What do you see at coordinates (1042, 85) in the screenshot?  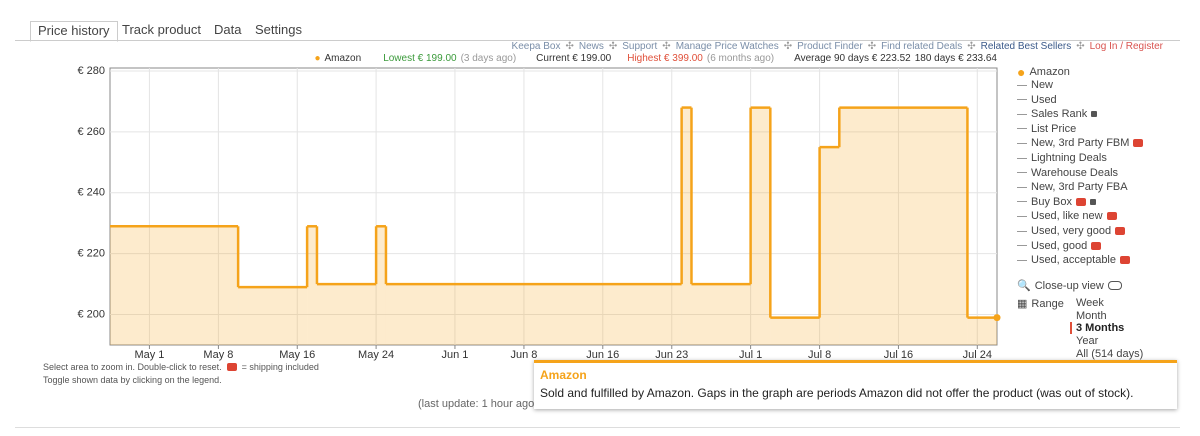 I see `legend-label: New` at bounding box center [1042, 85].